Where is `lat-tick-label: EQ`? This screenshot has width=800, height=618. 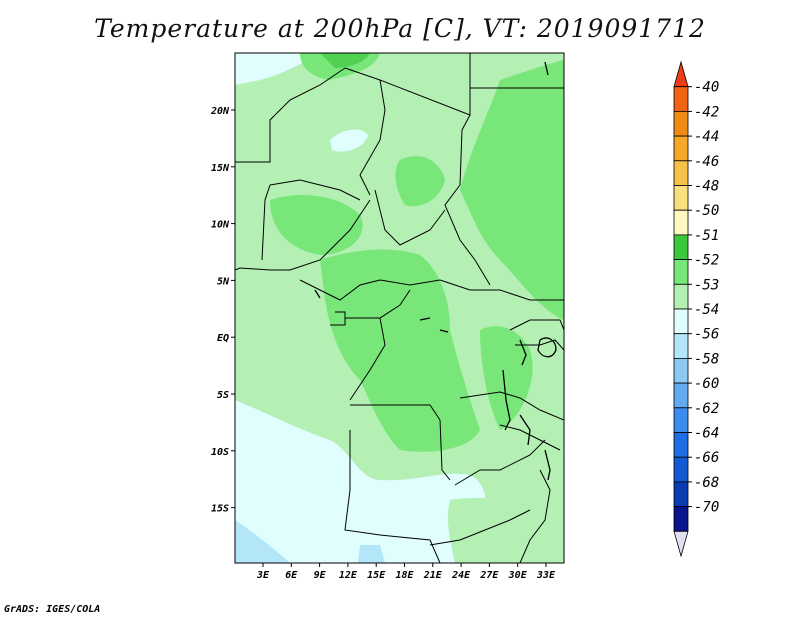 lat-tick-label: EQ is located at coordinates (223, 338).